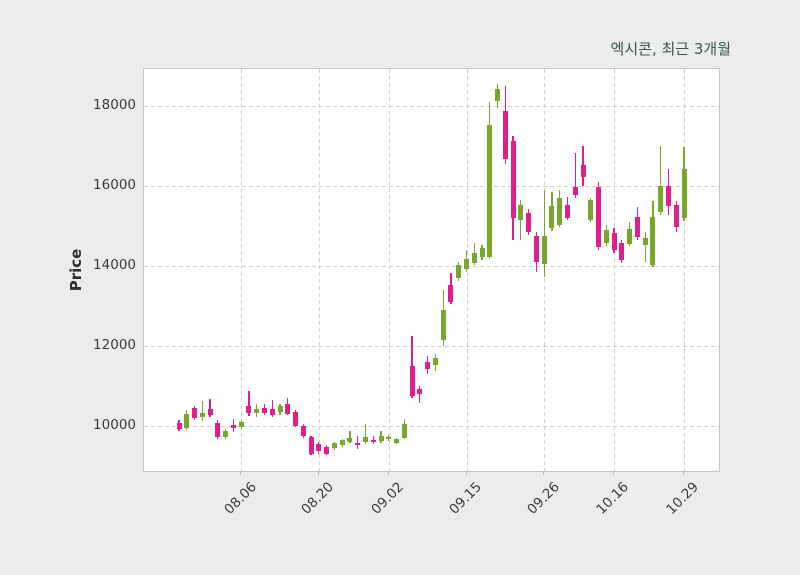 This screenshot has width=800, height=575. What do you see at coordinates (670, 49) in the screenshot?
I see `chart-title: 엑시콘, 최근 3개월` at bounding box center [670, 49].